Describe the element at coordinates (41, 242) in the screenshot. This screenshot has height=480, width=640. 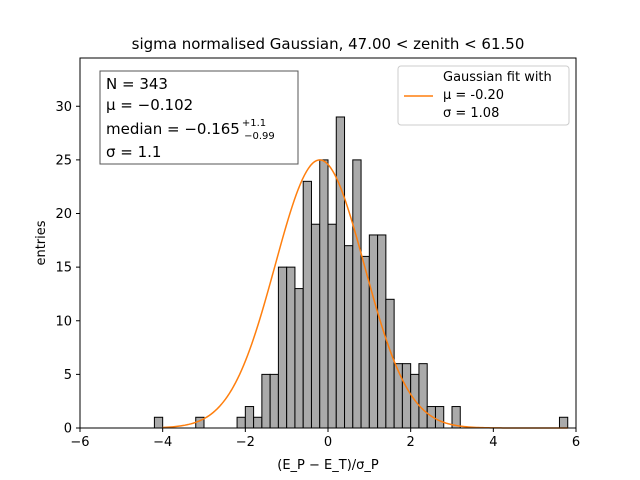
I see `y-axis-label: entries` at that location.